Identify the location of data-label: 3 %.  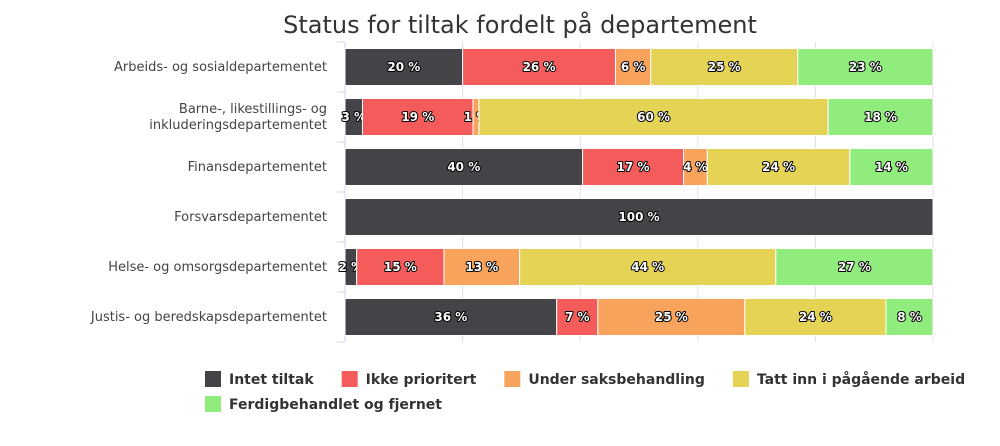
(353, 117).